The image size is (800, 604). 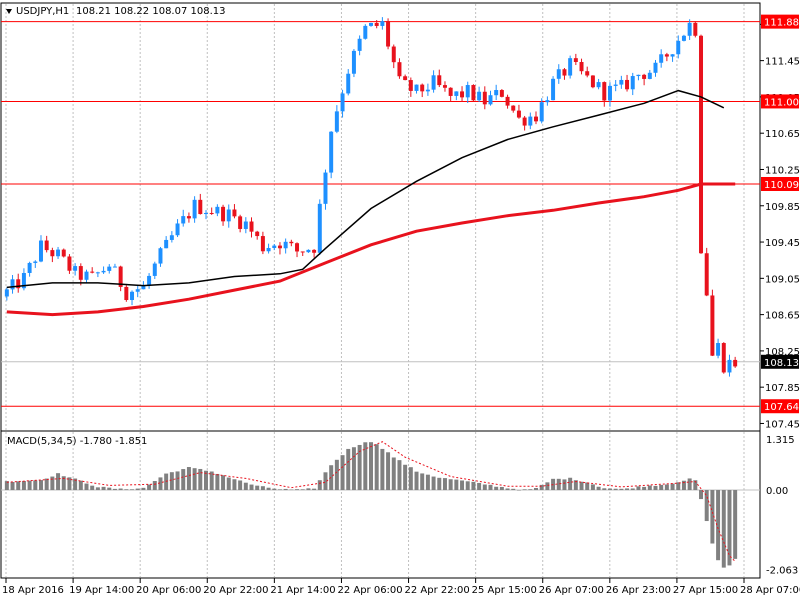 I want to click on x-tick-label: 25 Apr 15:00, so click(x=504, y=590).